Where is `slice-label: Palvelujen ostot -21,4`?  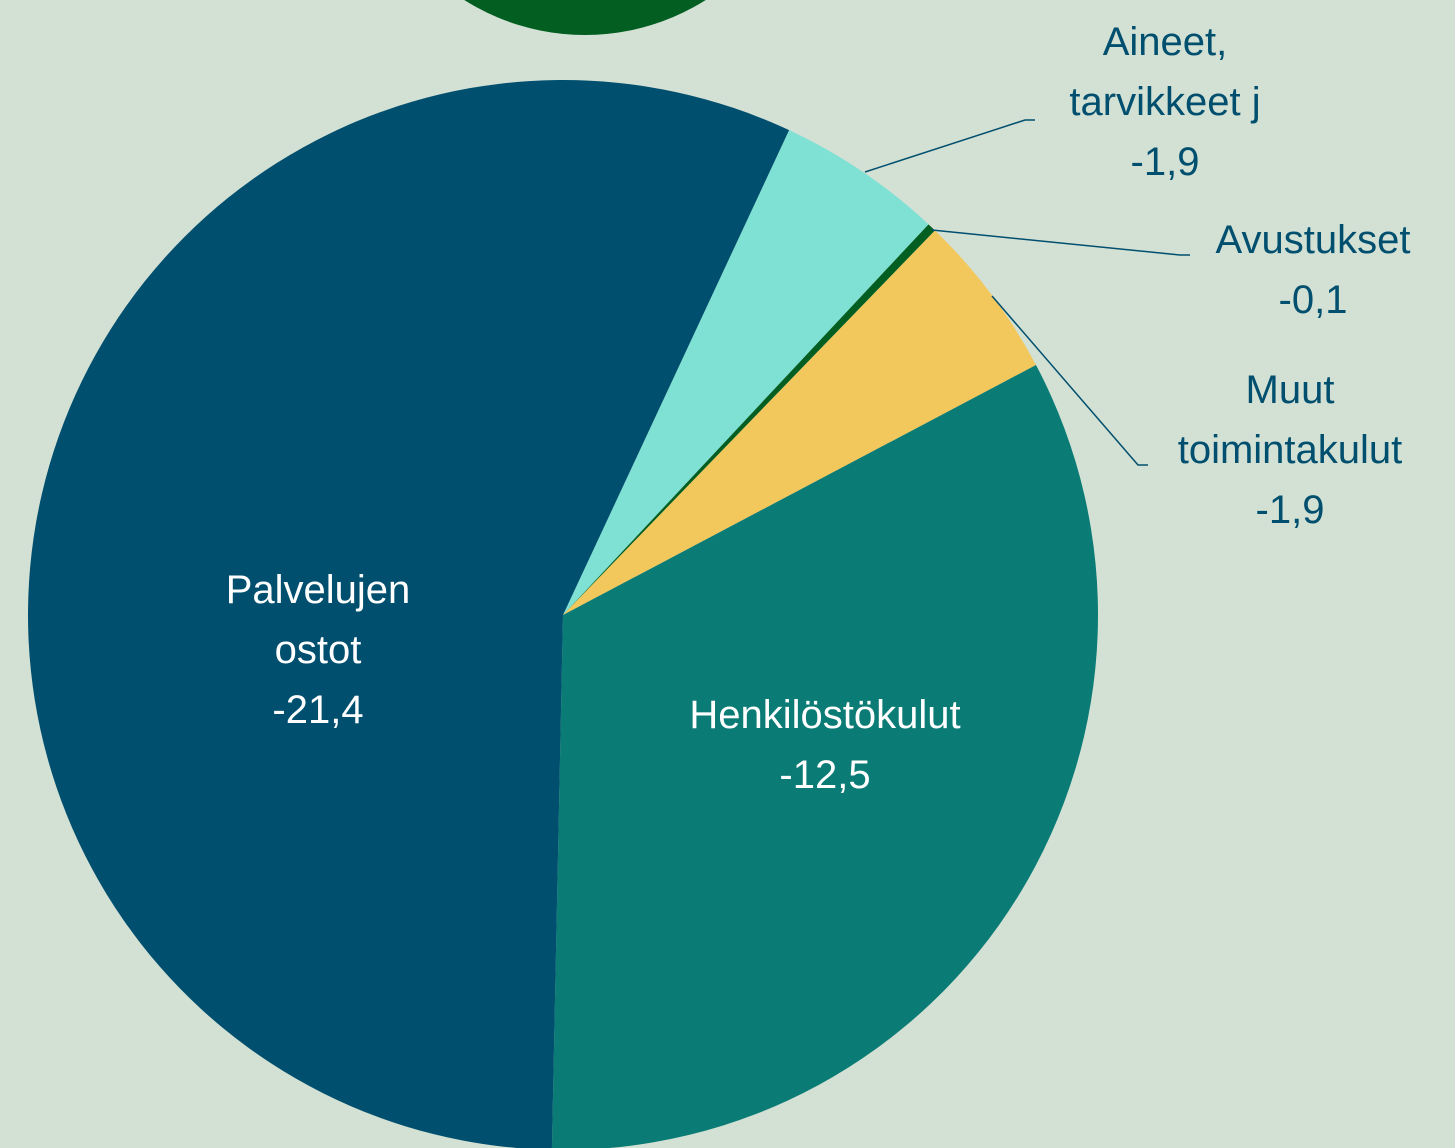
slice-label: Palvelujen ostot -21,4 is located at coordinates (318, 650).